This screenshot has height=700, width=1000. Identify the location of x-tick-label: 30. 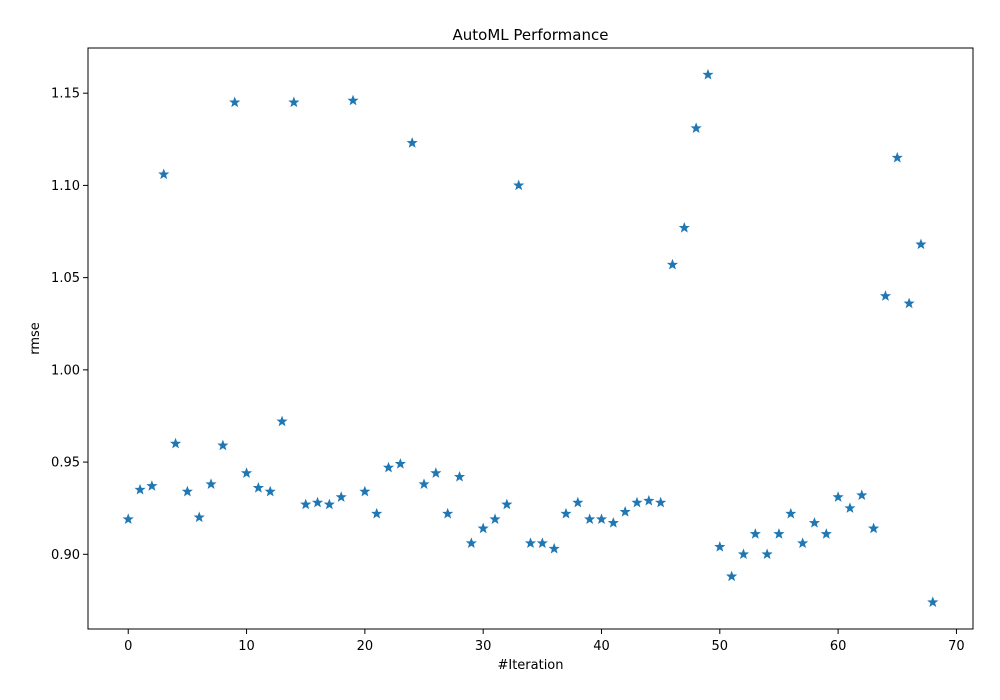
(483, 646).